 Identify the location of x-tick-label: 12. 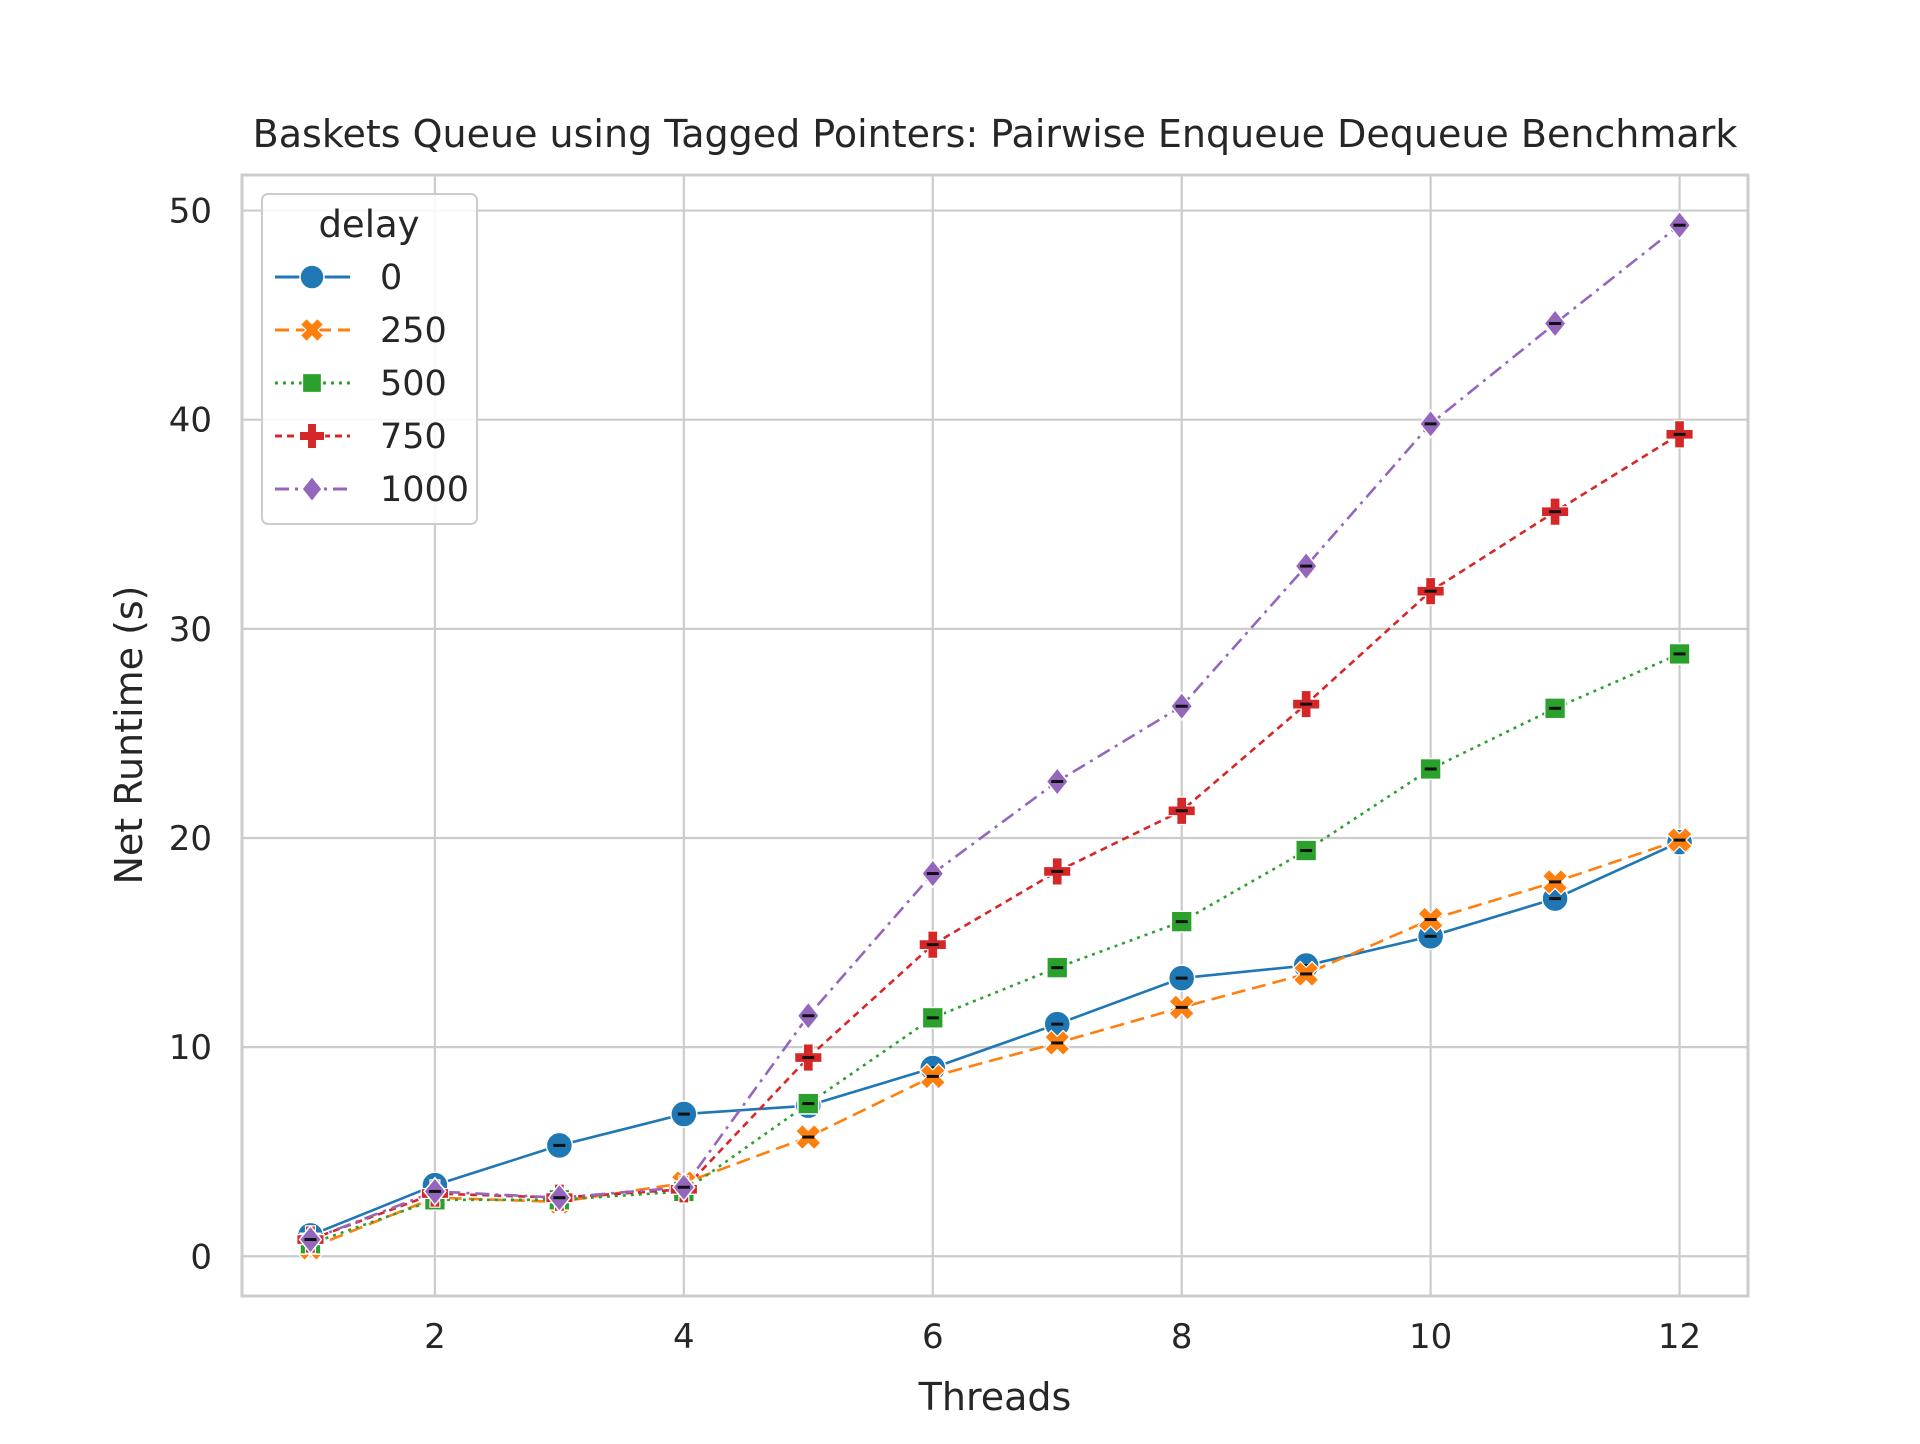
(1679, 1337).